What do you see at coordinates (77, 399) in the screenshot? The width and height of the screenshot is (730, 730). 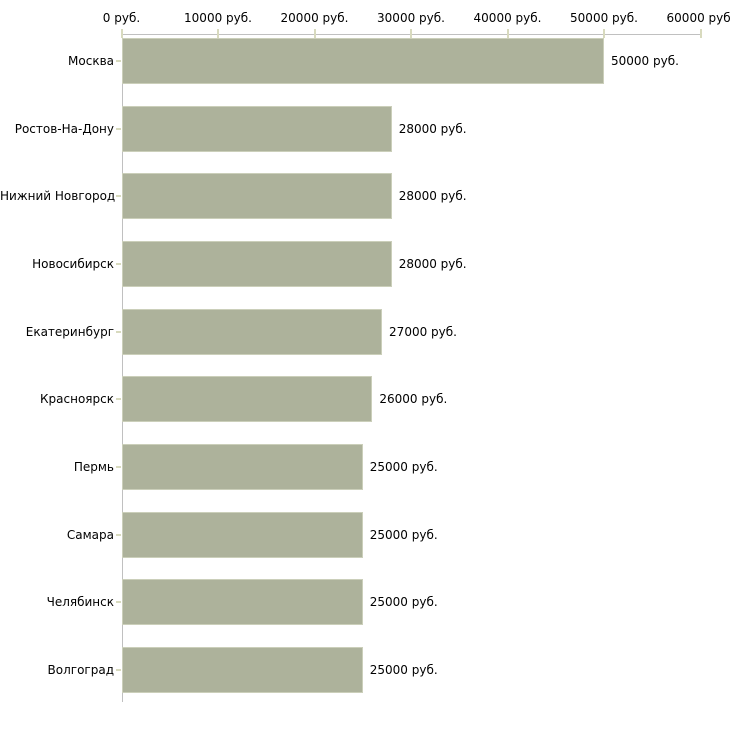 I see `category-label: Красноярск` at bounding box center [77, 399].